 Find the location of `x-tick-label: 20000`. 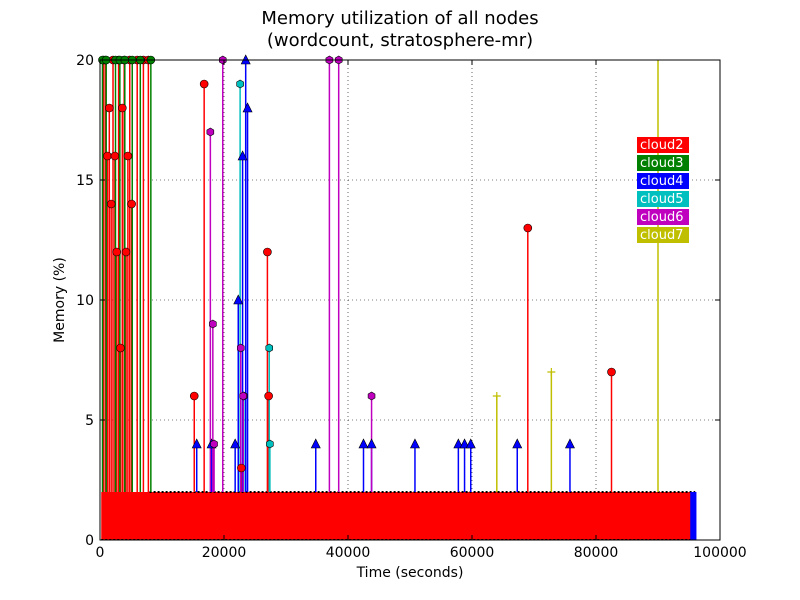

x-tick-label: 20000 is located at coordinates (224, 553).